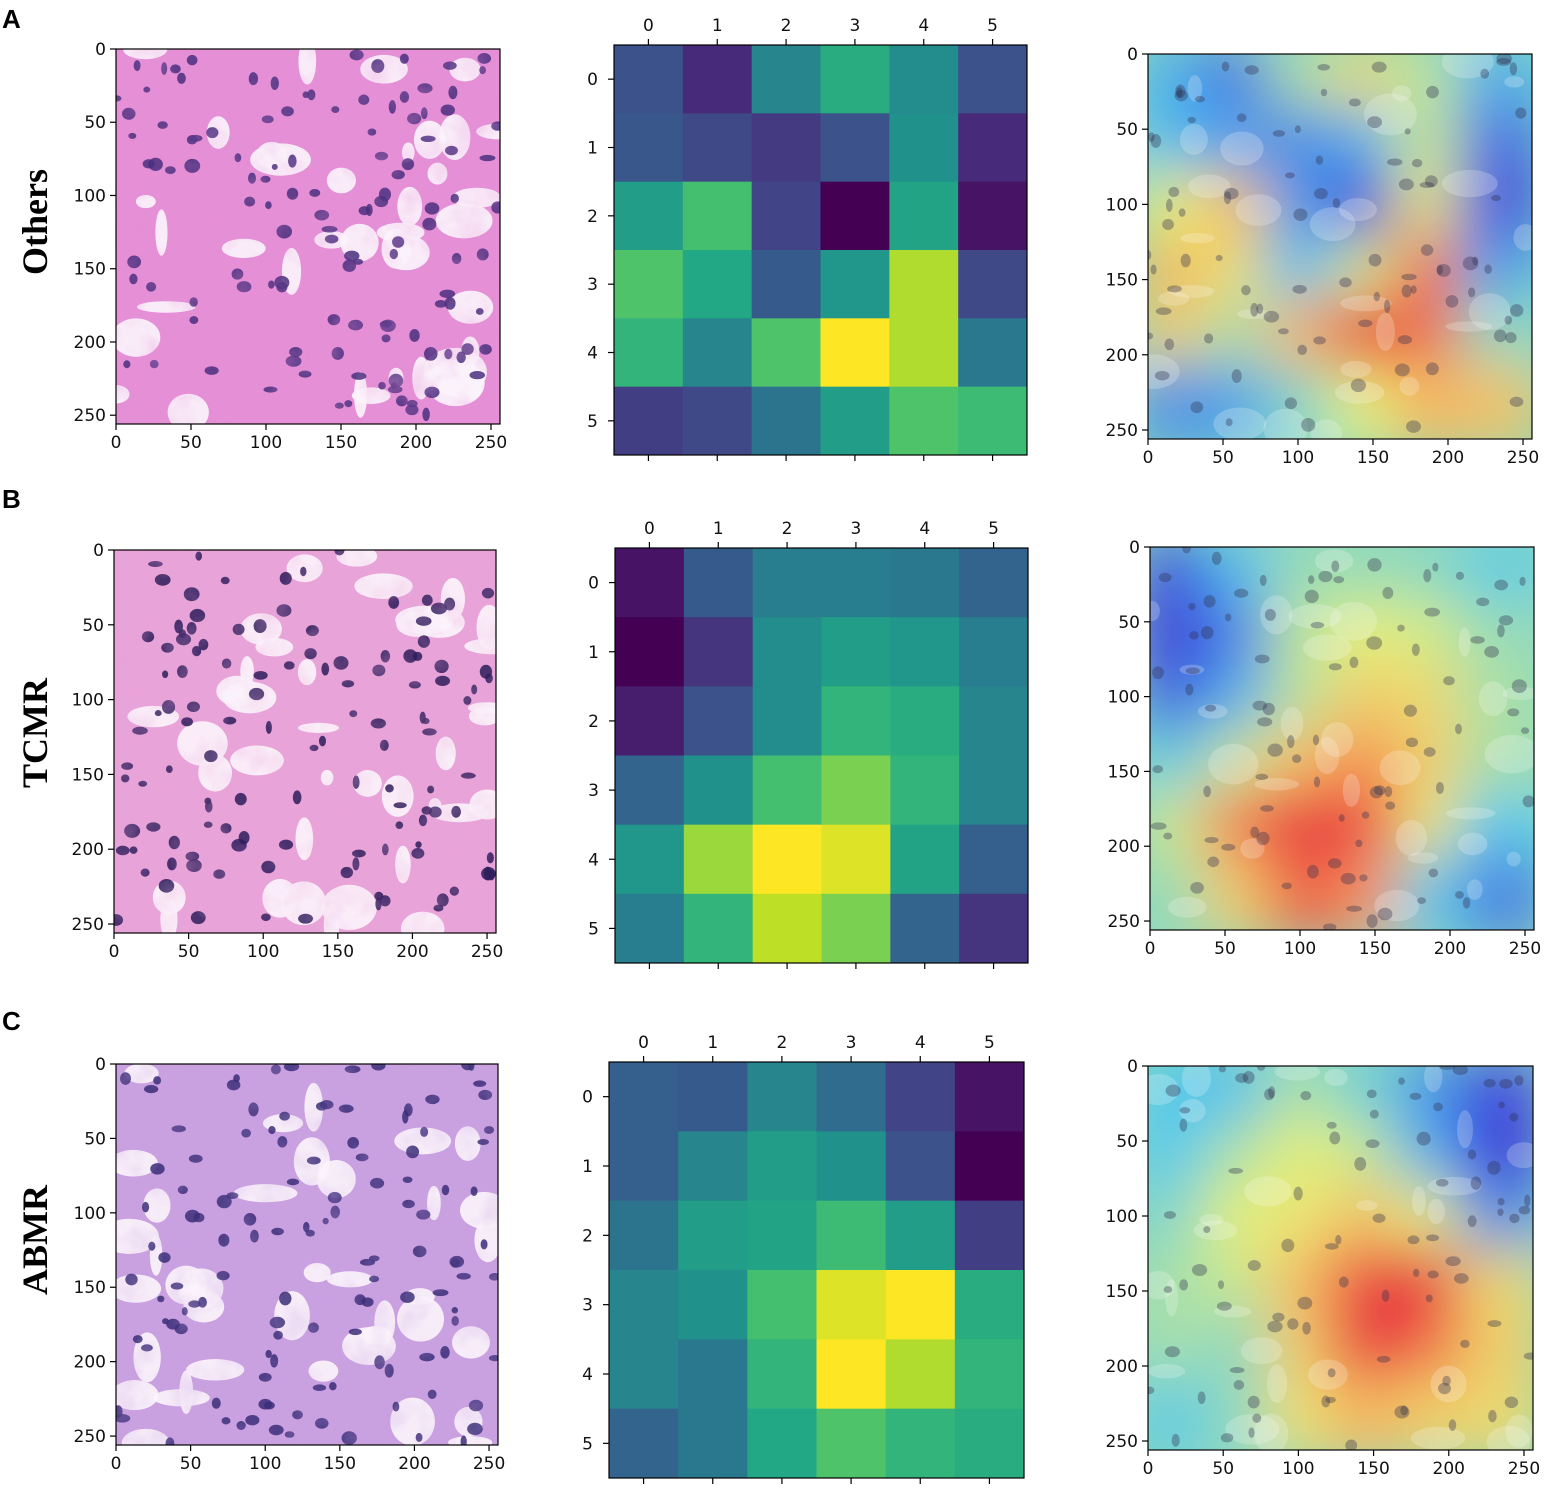 The image size is (1548, 1493). Describe the element at coordinates (1122, 1292) in the screenshot. I see `y-tick-label: 150` at that location.